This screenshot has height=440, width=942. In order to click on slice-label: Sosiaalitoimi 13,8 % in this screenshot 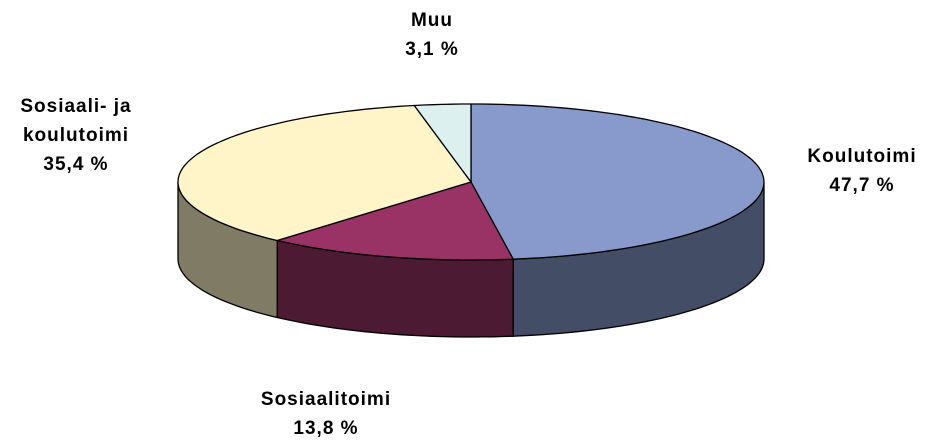, I will do `click(326, 412)`.